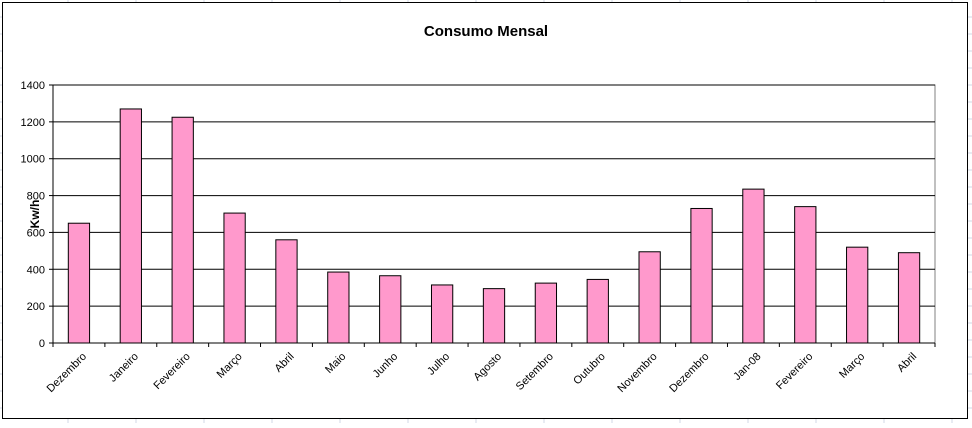 This screenshot has width=972, height=428. Describe the element at coordinates (486, 31) in the screenshot. I see `chart-title: Consumo Mensal` at that location.